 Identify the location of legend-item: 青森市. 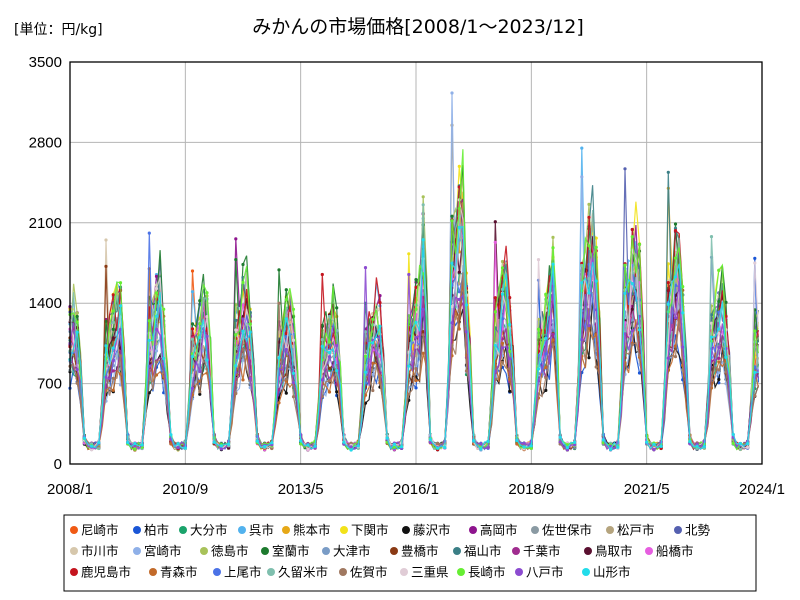
(173, 572).